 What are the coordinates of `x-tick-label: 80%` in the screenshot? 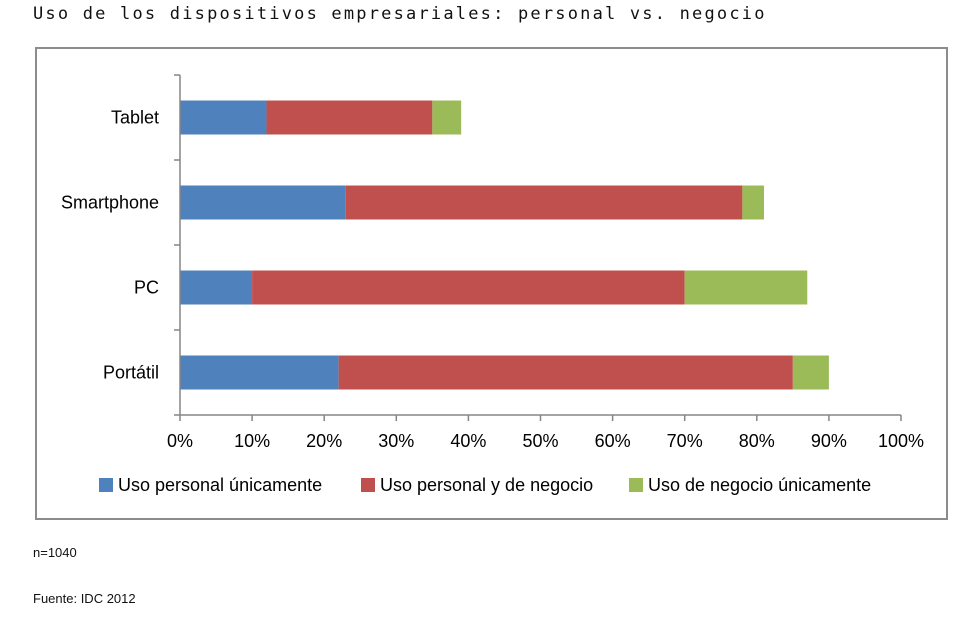 It's located at (757, 441).